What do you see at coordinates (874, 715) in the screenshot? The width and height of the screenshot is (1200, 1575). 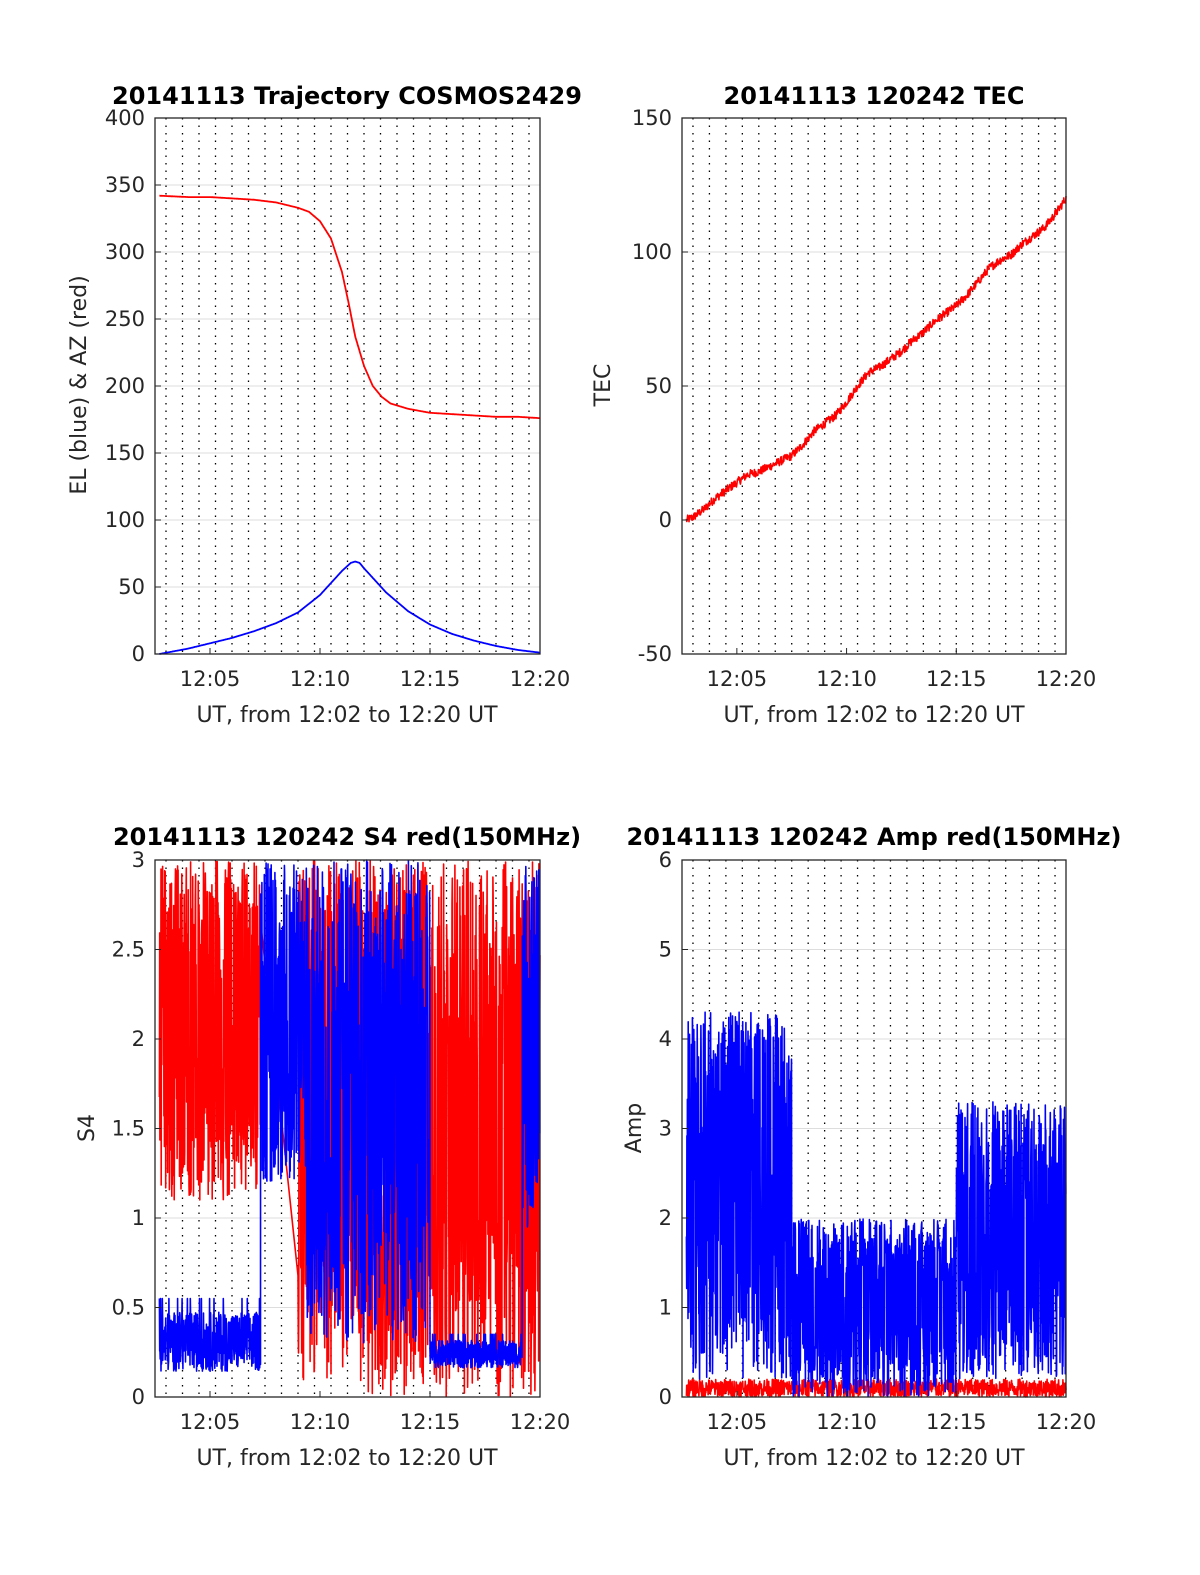 I see `tec-xlabel: UT, from 12:02 to 12:20 UT` at bounding box center [874, 715].